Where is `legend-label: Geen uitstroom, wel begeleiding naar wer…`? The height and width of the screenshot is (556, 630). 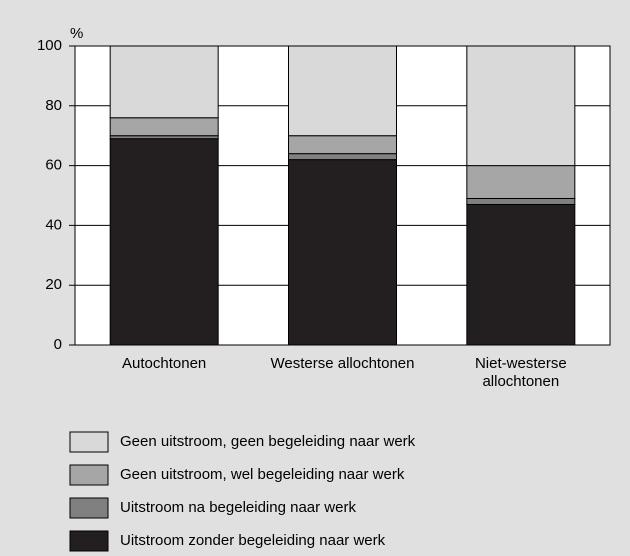 legend-label: Geen uitstroom, wel begeleiding naar wer… is located at coordinates (262, 474).